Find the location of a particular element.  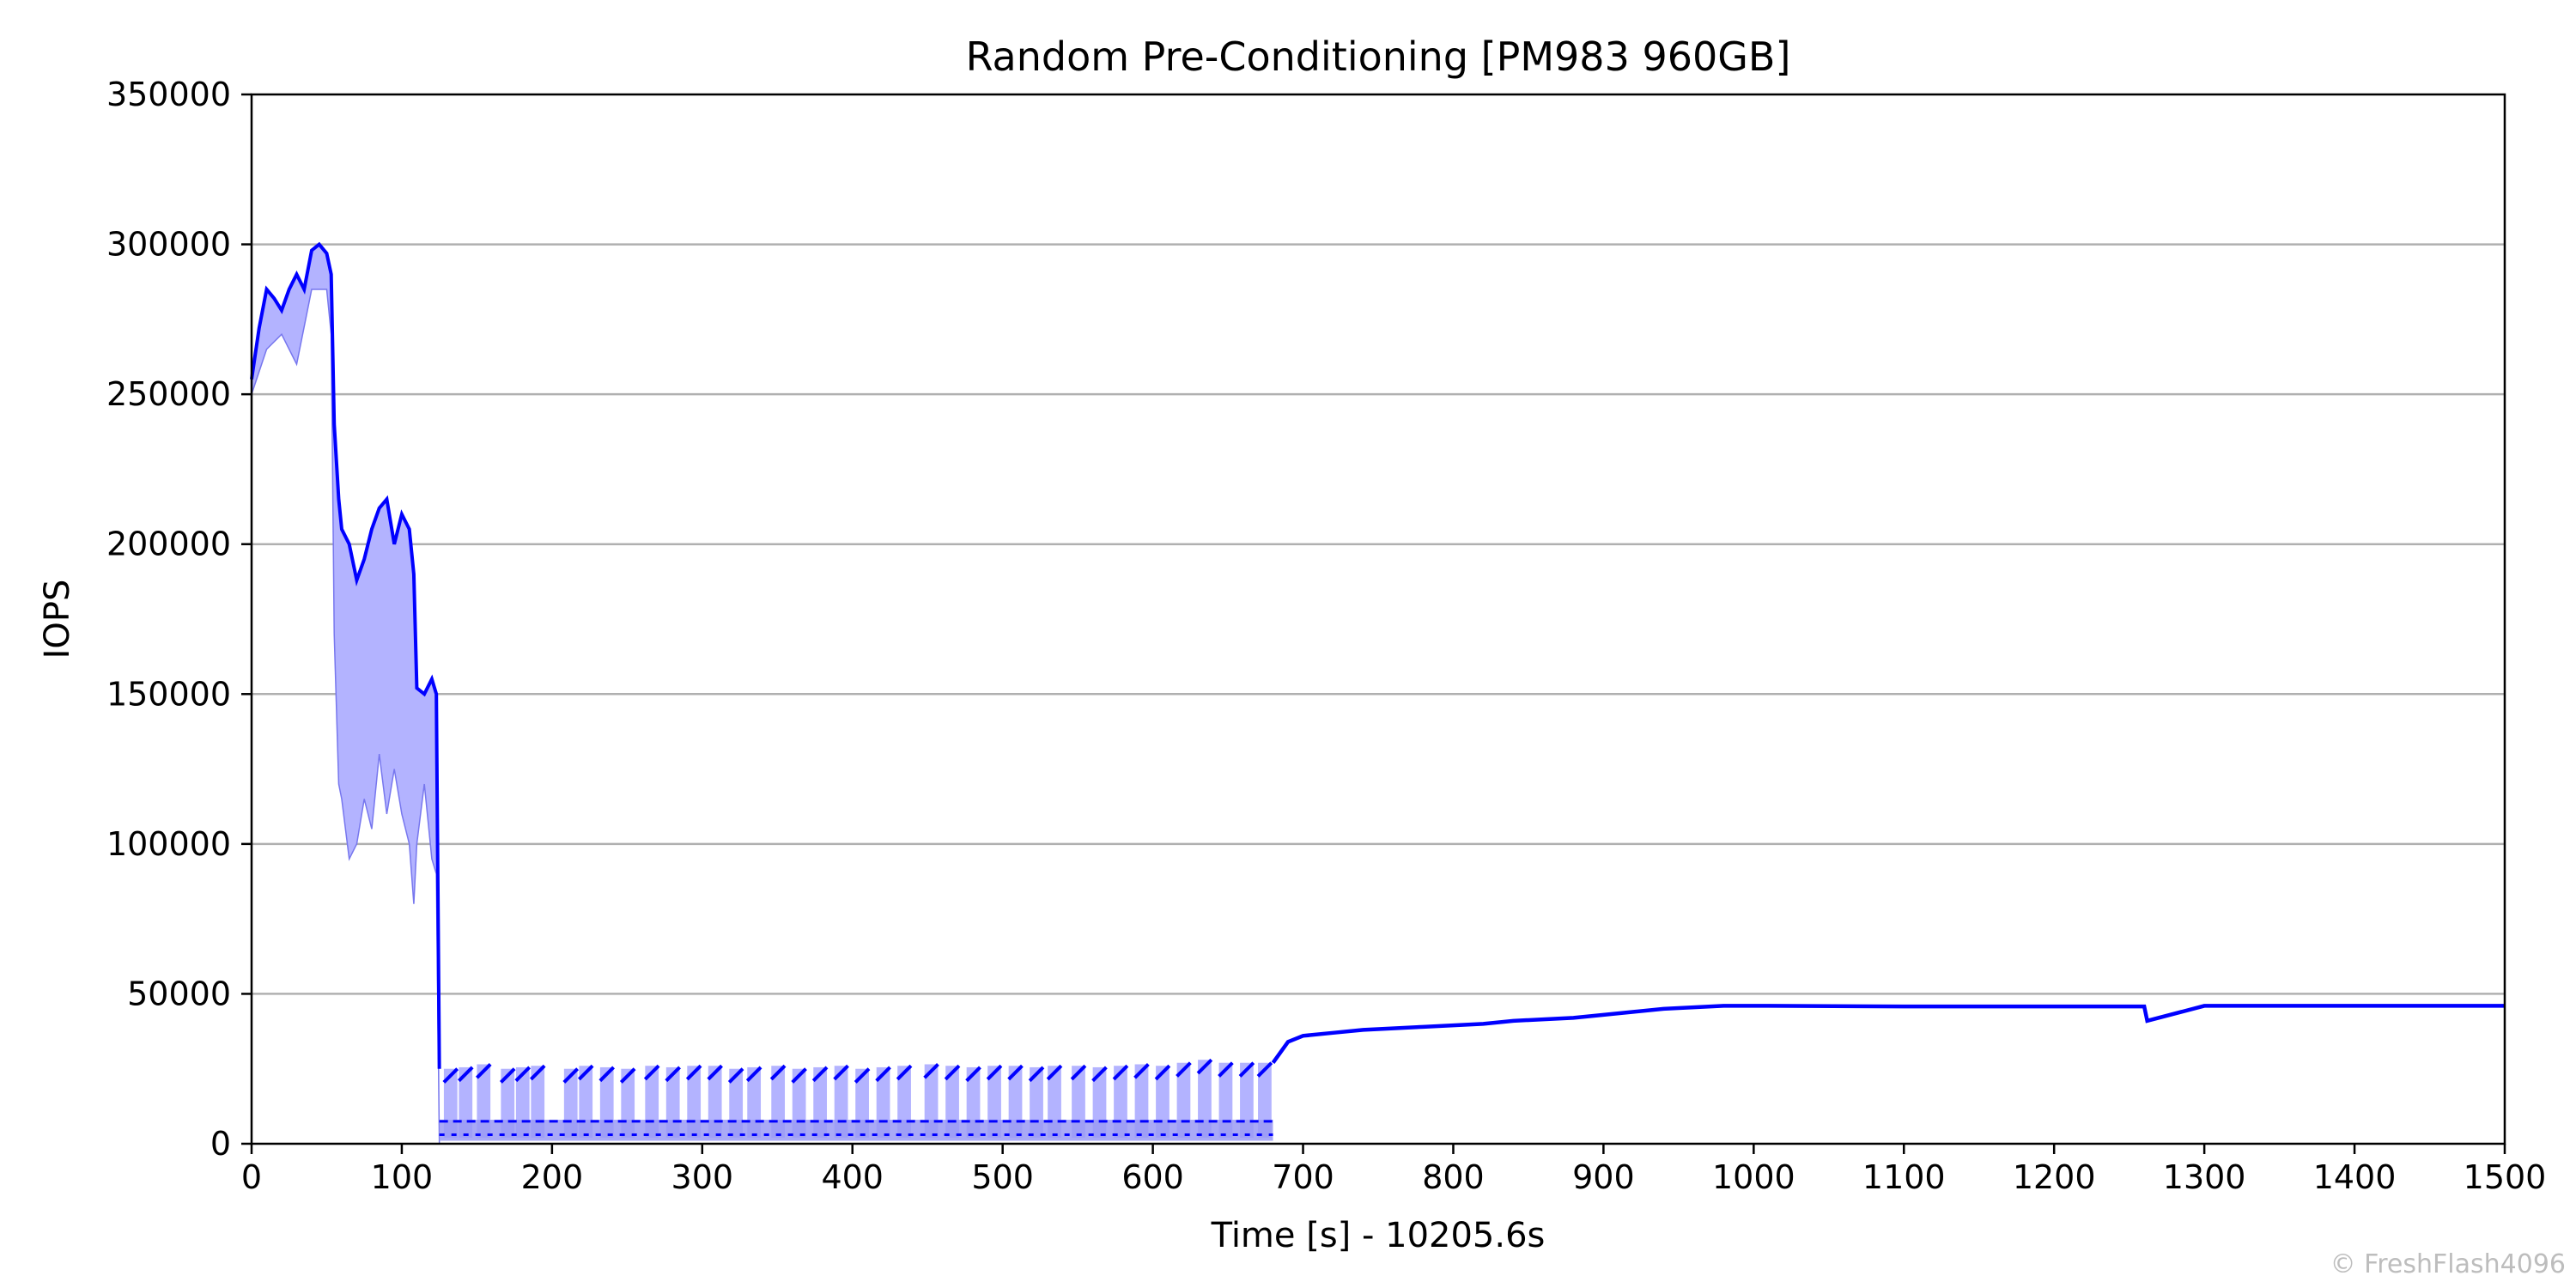

y-tick-label: 300000 is located at coordinates (169, 245).